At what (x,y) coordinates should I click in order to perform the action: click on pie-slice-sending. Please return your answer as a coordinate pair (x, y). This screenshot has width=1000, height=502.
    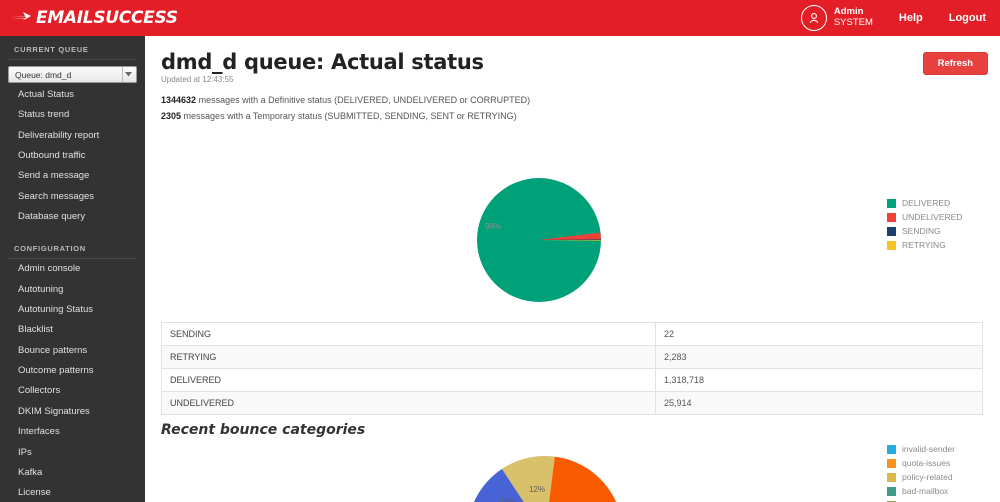
    Looking at the image, I should click on (570, 239).